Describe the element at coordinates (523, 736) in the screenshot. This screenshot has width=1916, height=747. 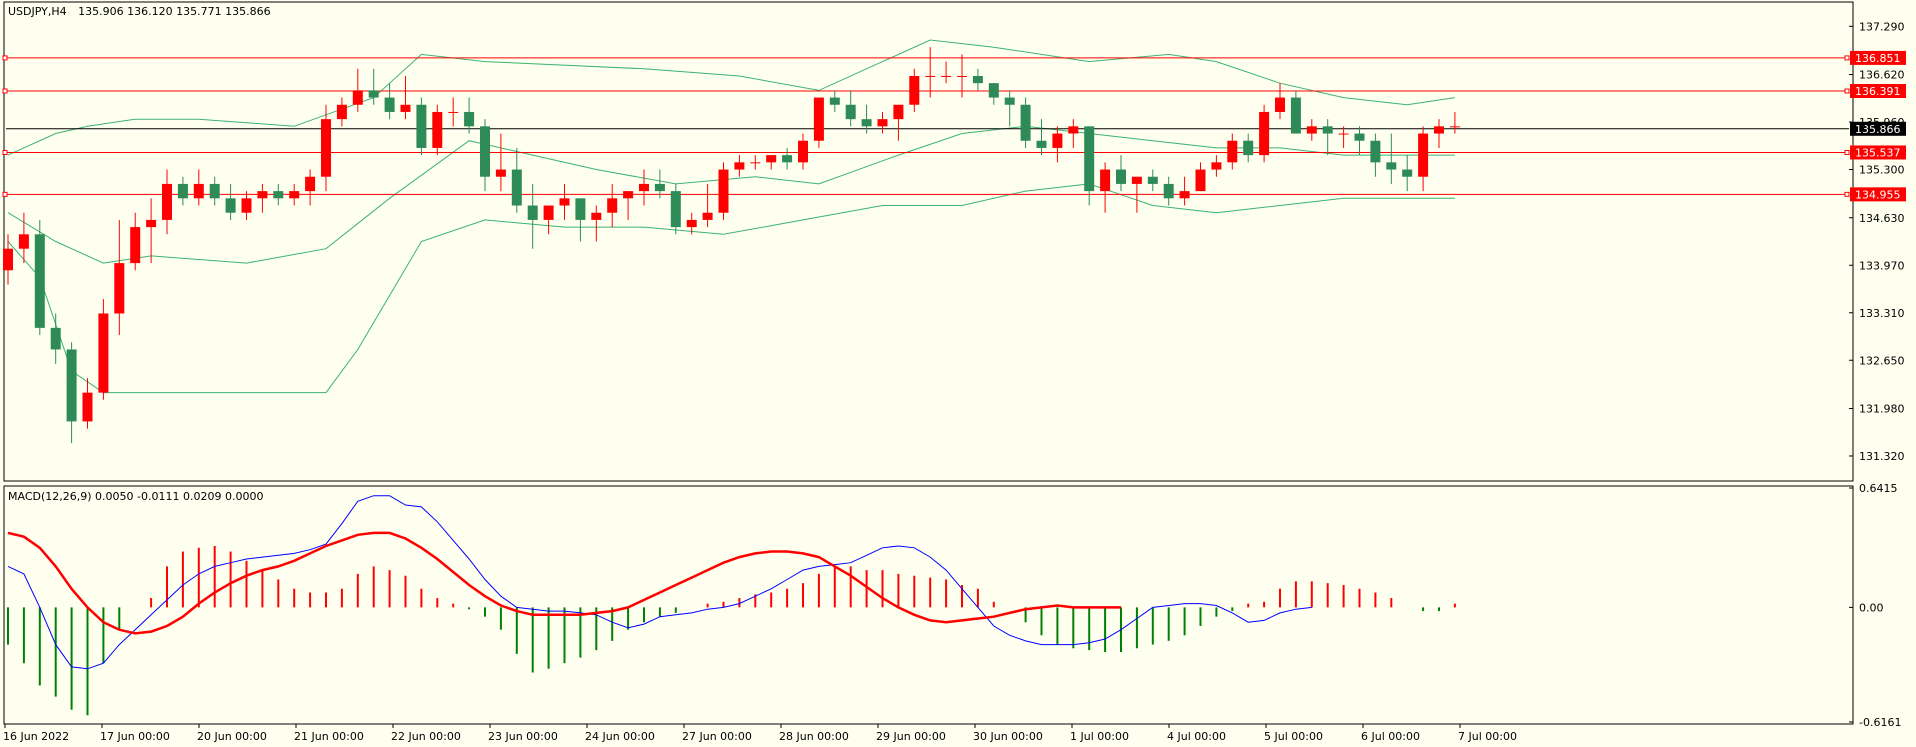
I see `time-tick-label: 23 Jun 00:00` at that location.